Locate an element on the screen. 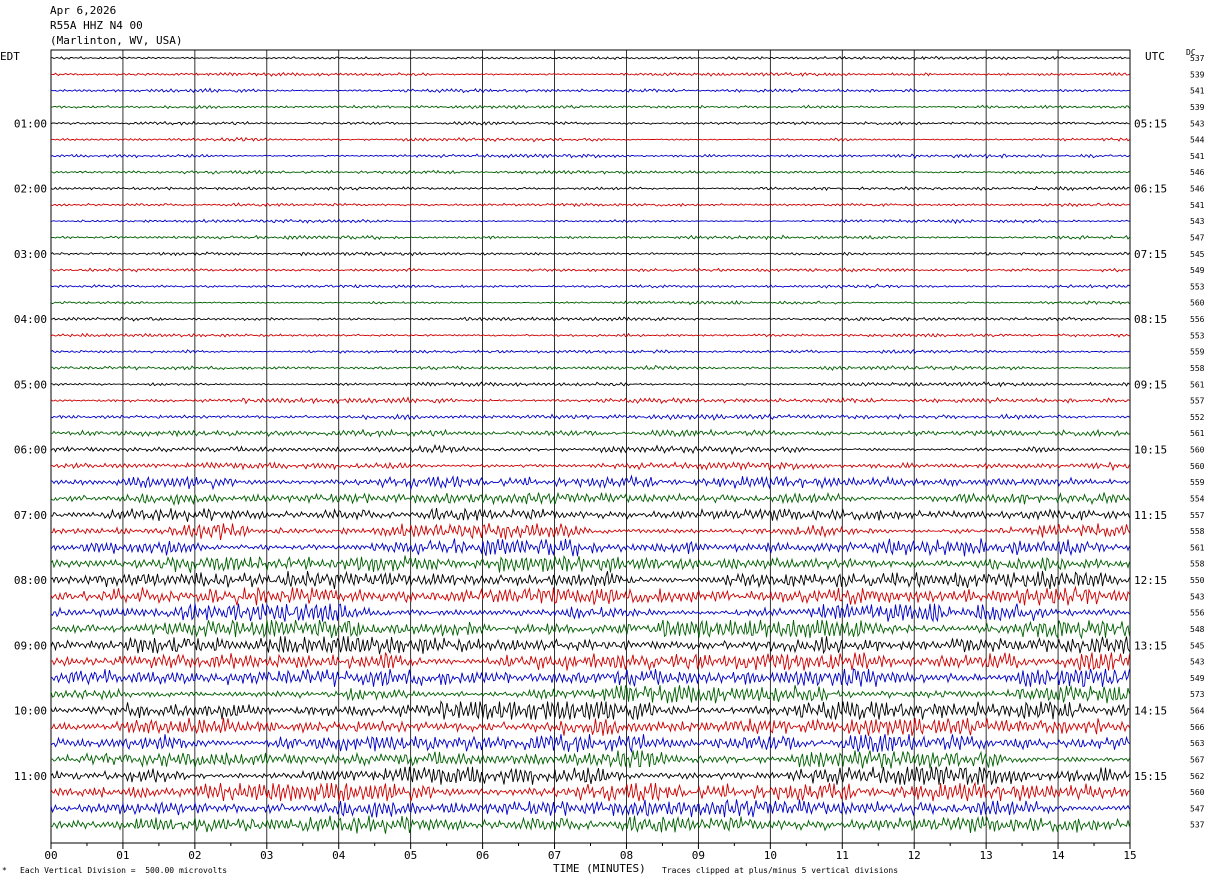 This screenshot has height=886, width=1210. x-axis-ticks: 00 01 02 03 04 05 06 07 08 09 10 11 12 13 14 15 is located at coordinates (590, 852).